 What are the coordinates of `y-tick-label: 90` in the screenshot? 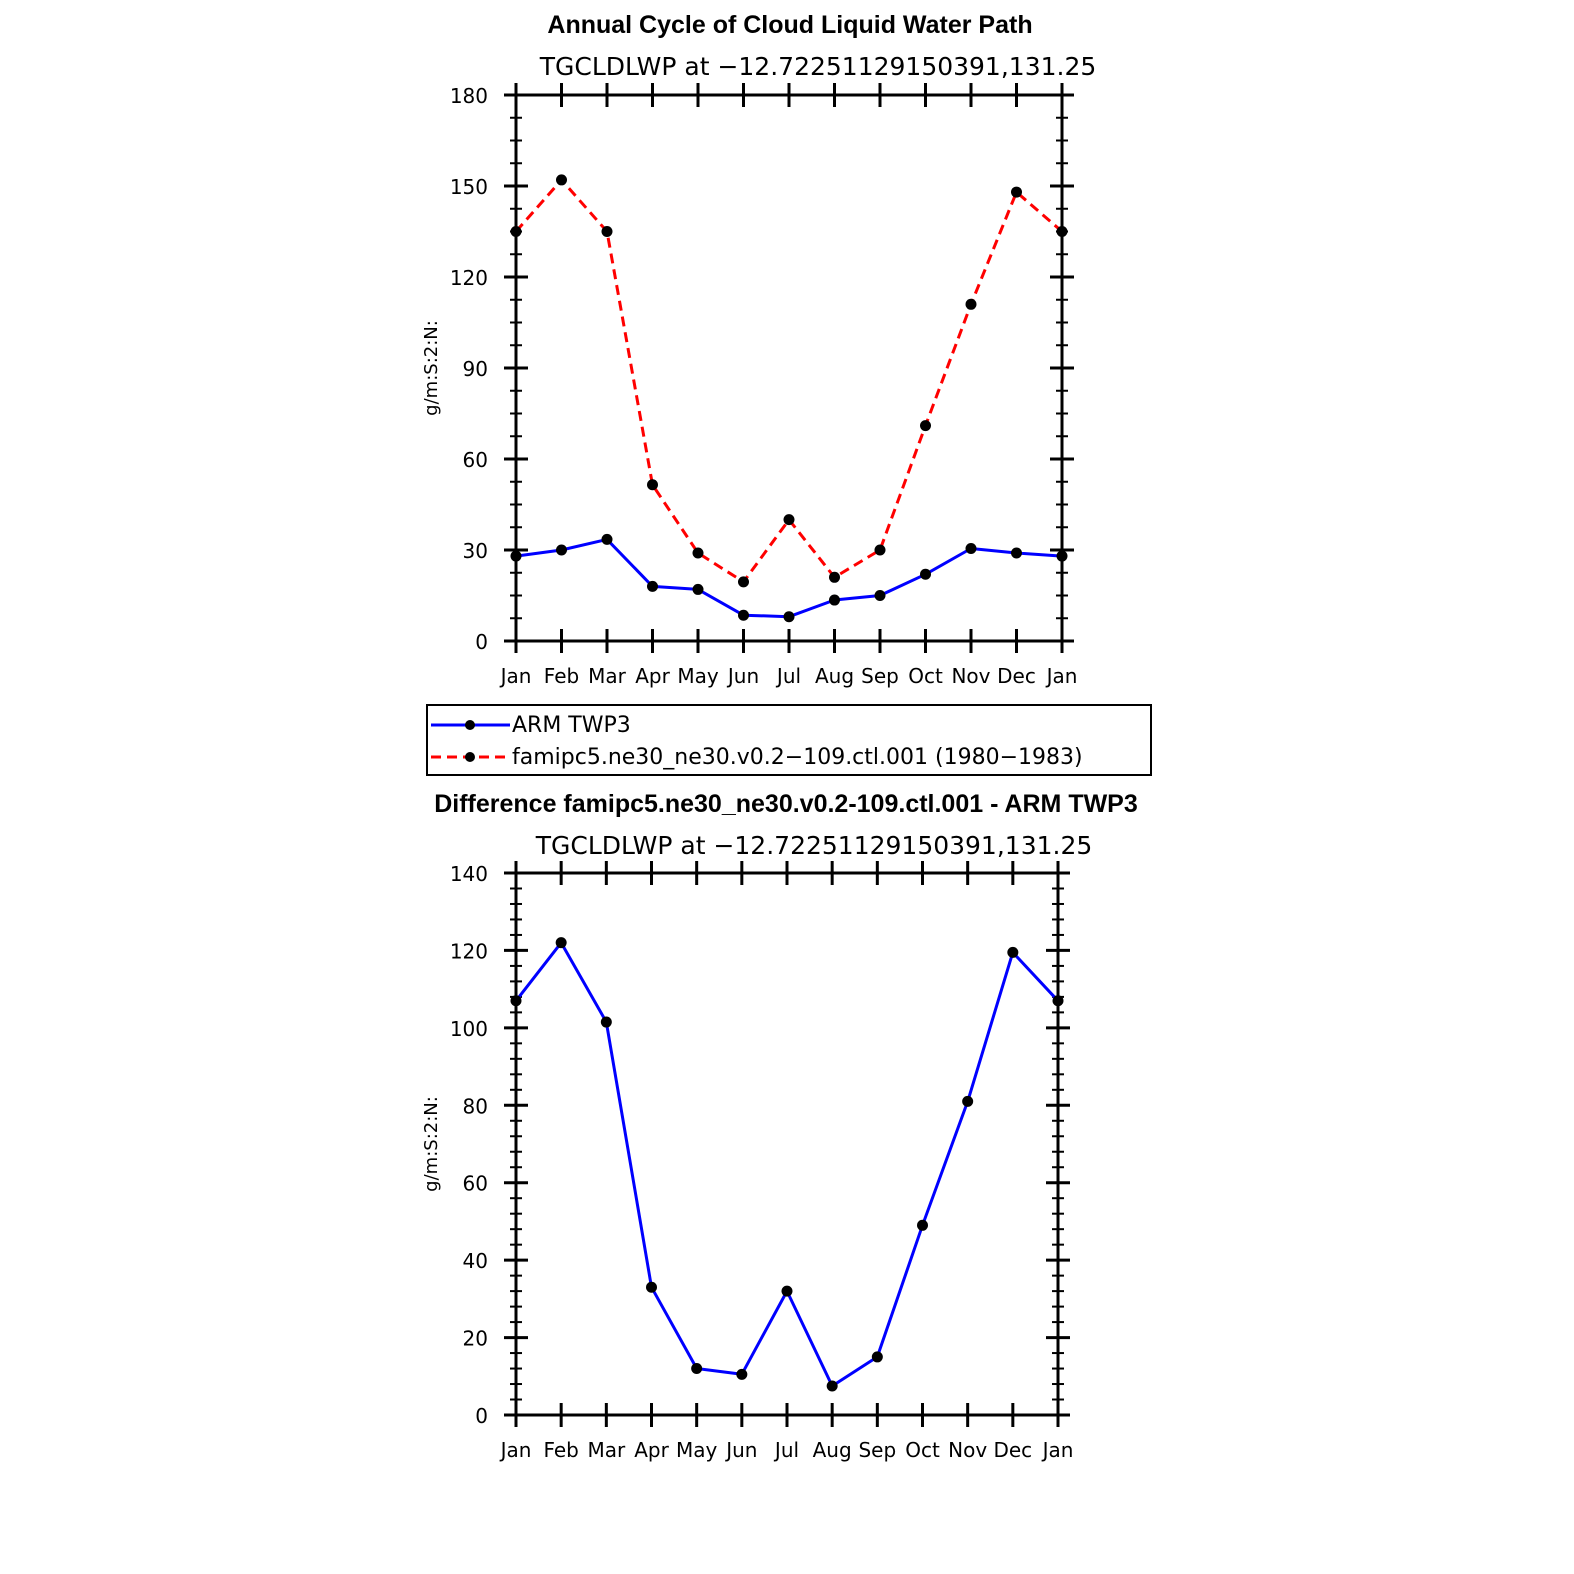 It's located at (475, 369).